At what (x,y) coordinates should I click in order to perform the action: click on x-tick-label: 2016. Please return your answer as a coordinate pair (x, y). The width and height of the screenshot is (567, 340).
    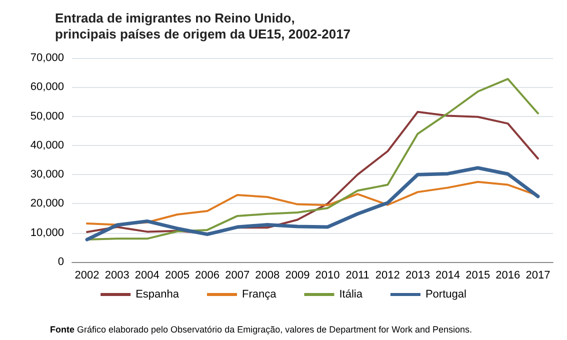
    Looking at the image, I should click on (508, 276).